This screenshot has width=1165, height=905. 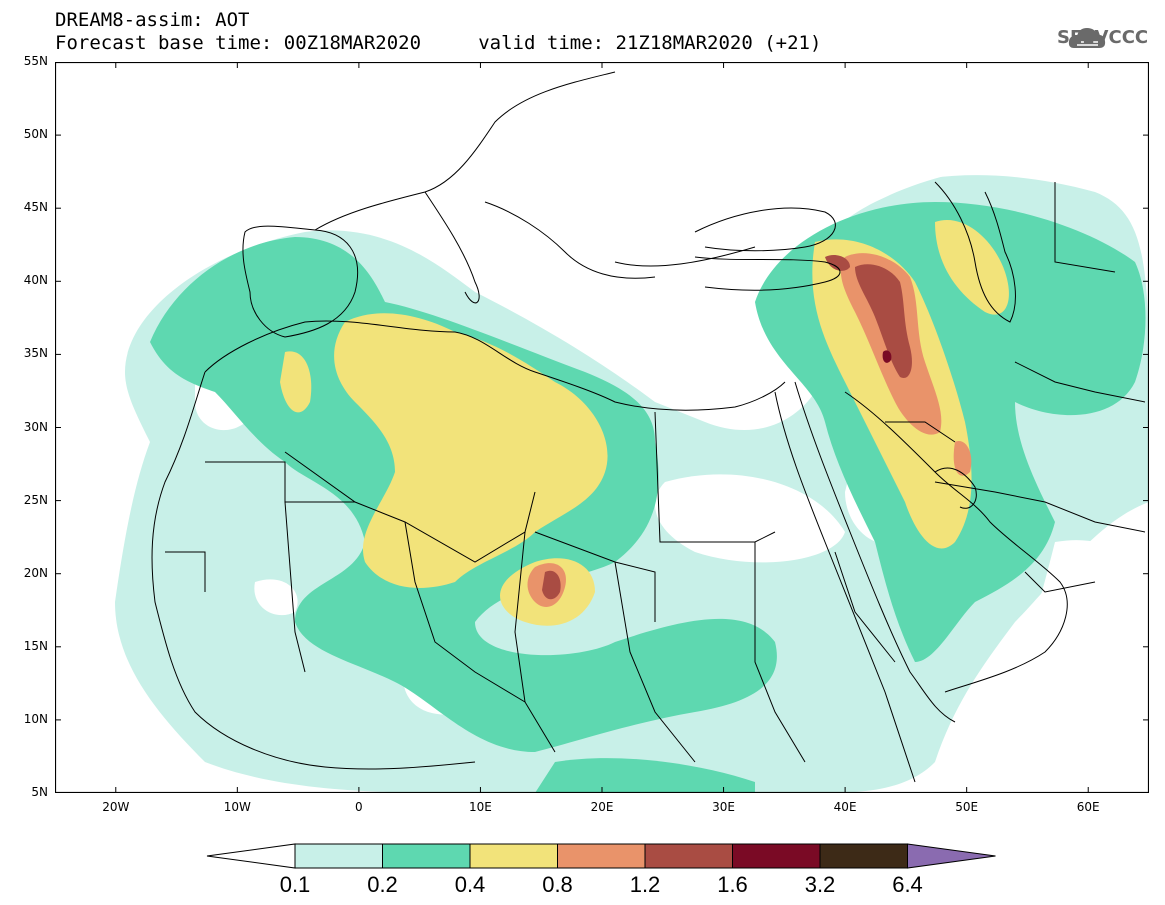 What do you see at coordinates (295, 884) in the screenshot?
I see `colorbar-level-label: 0.1` at bounding box center [295, 884].